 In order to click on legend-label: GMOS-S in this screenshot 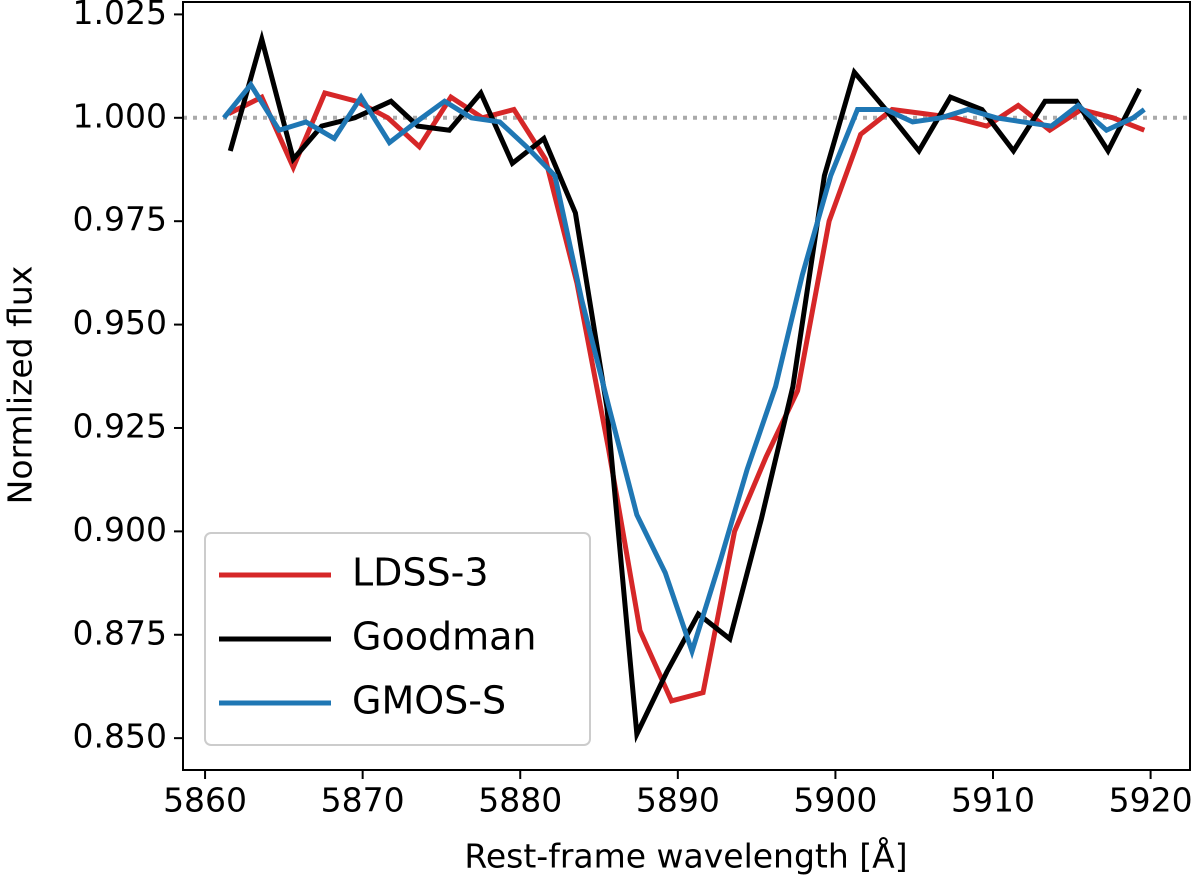, I will do `click(429, 701)`.